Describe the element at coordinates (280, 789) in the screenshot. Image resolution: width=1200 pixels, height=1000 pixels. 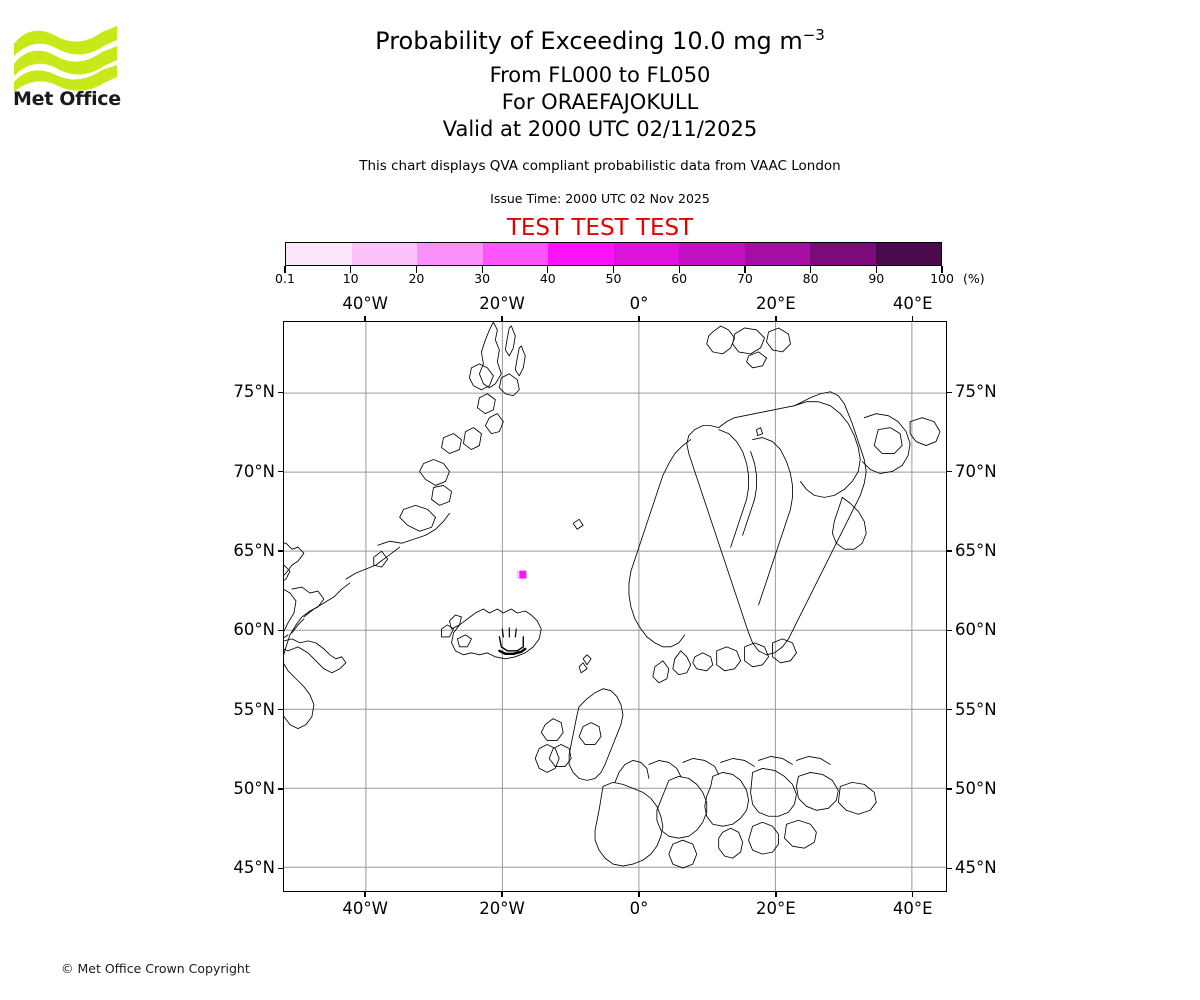
I see `lat-tick-left-50°N` at that location.